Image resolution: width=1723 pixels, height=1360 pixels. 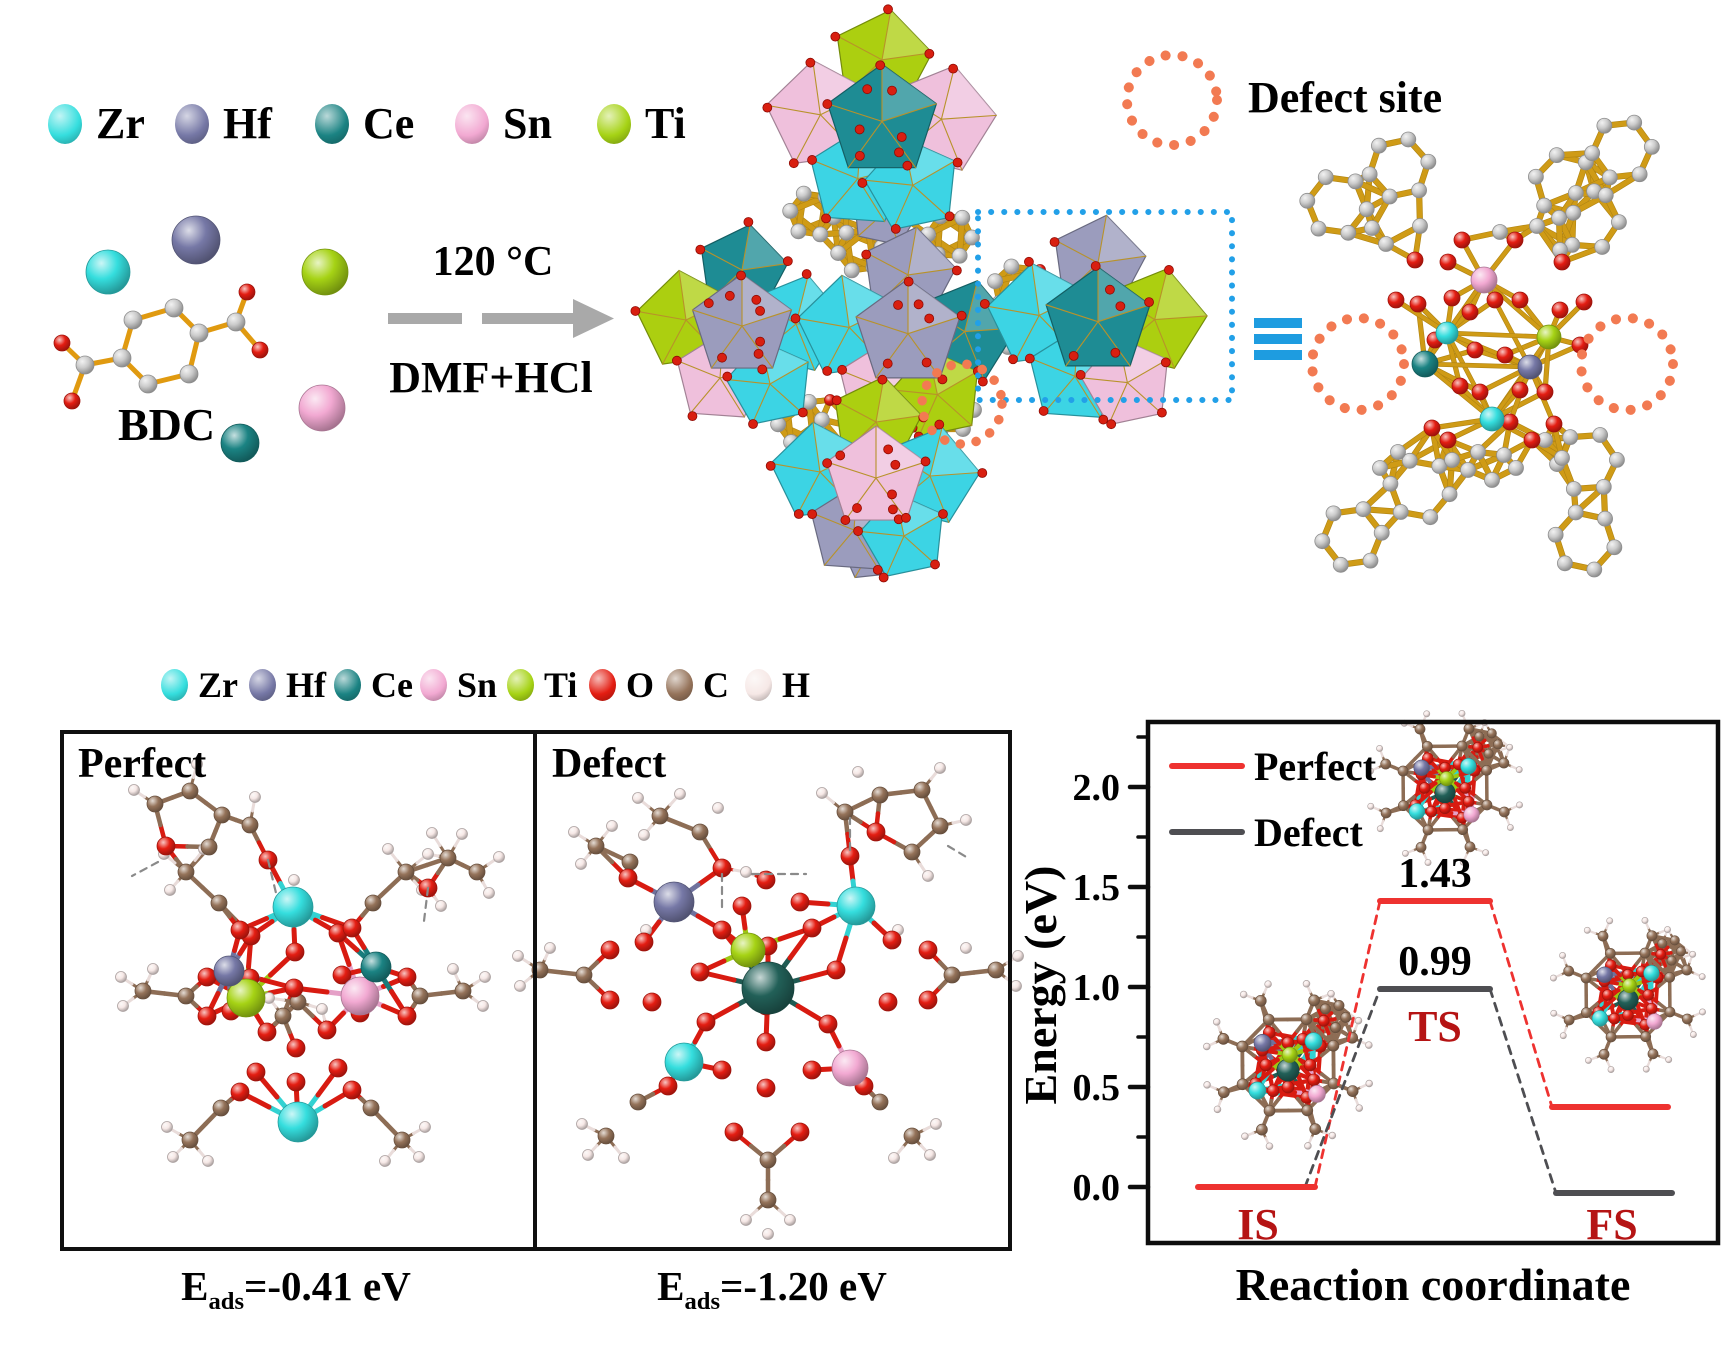 What do you see at coordinates (640, 685) in the screenshot?
I see `legend-item-label: O` at bounding box center [640, 685].